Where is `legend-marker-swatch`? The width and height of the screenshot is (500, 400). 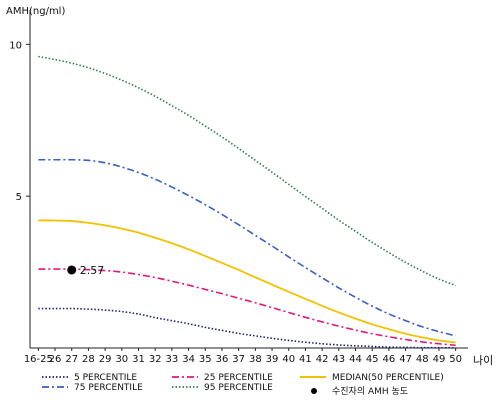 legend-marker-swatch is located at coordinates (314, 391).